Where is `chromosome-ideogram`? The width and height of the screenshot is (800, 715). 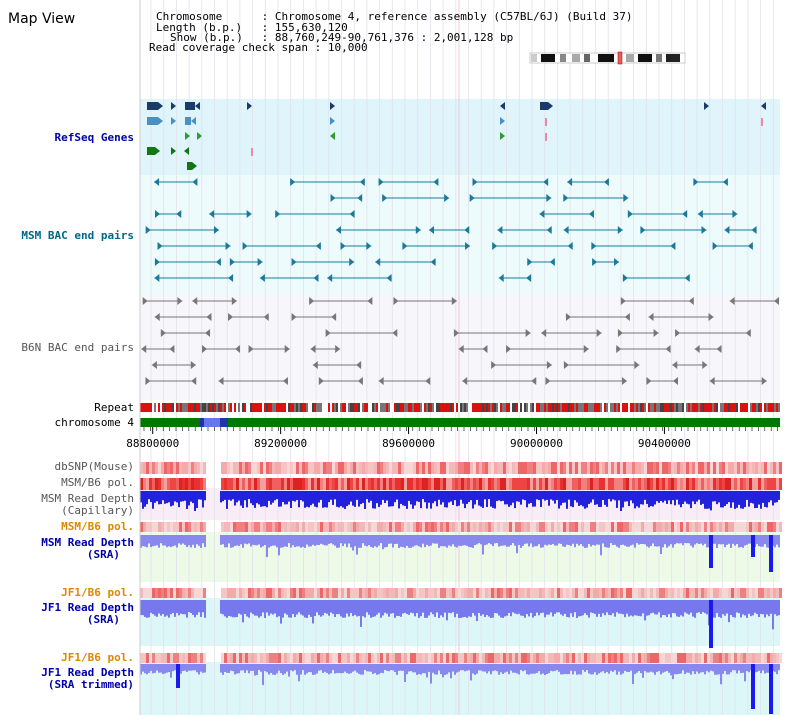 chromosome-ideogram is located at coordinates (607, 58).